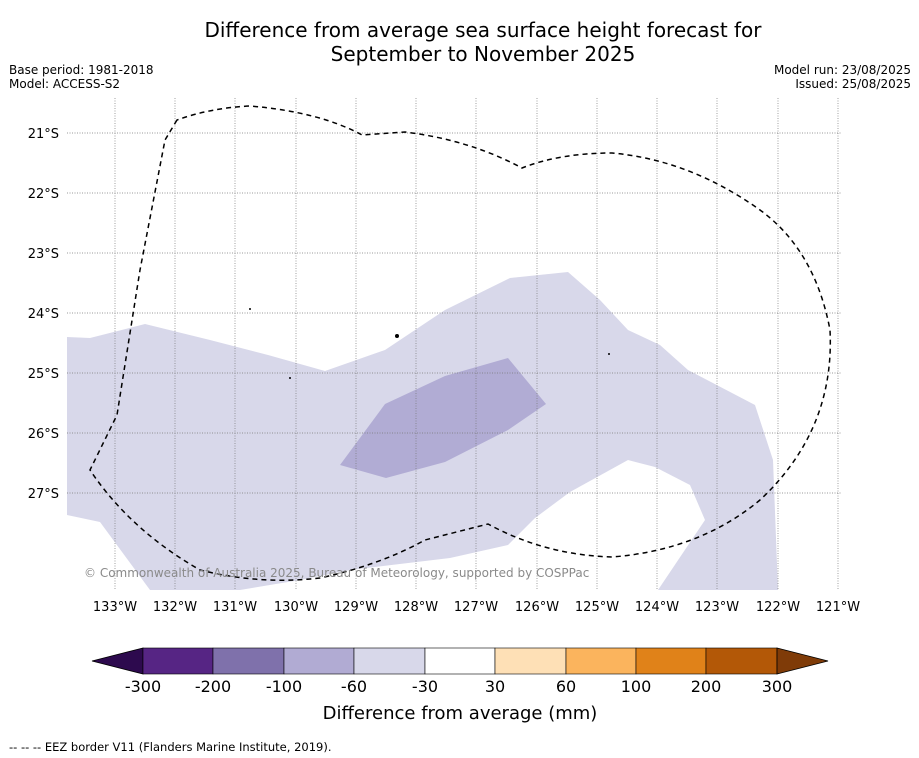 This screenshot has height=758, width=919. Describe the element at coordinates (483, 54) in the screenshot. I see `title-line-2: September to November 2025` at that location.